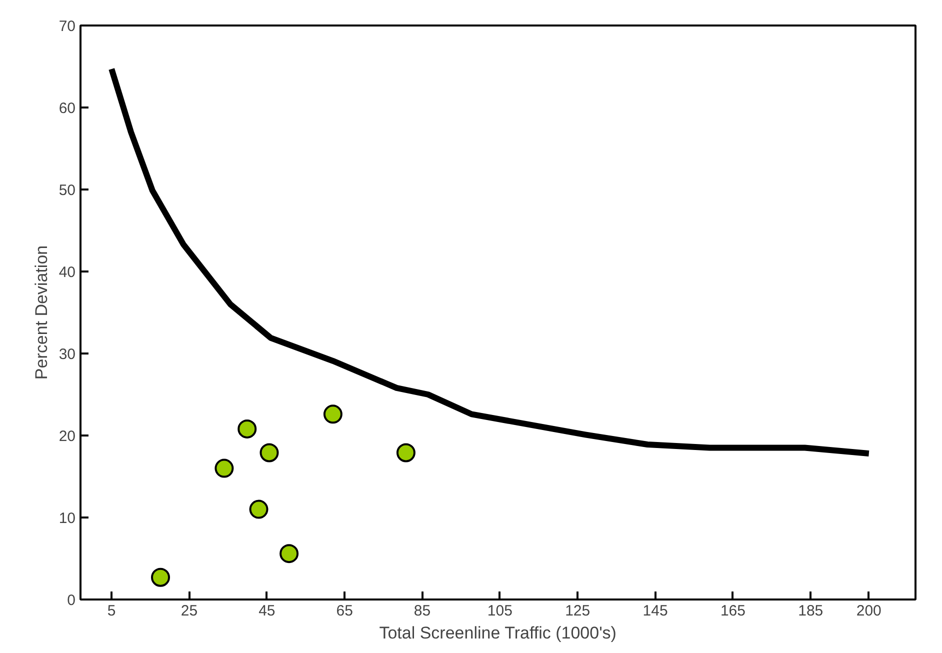 This screenshot has width=942, height=653. What do you see at coordinates (67, 272) in the screenshot?
I see `y-tick-label: 40` at bounding box center [67, 272].